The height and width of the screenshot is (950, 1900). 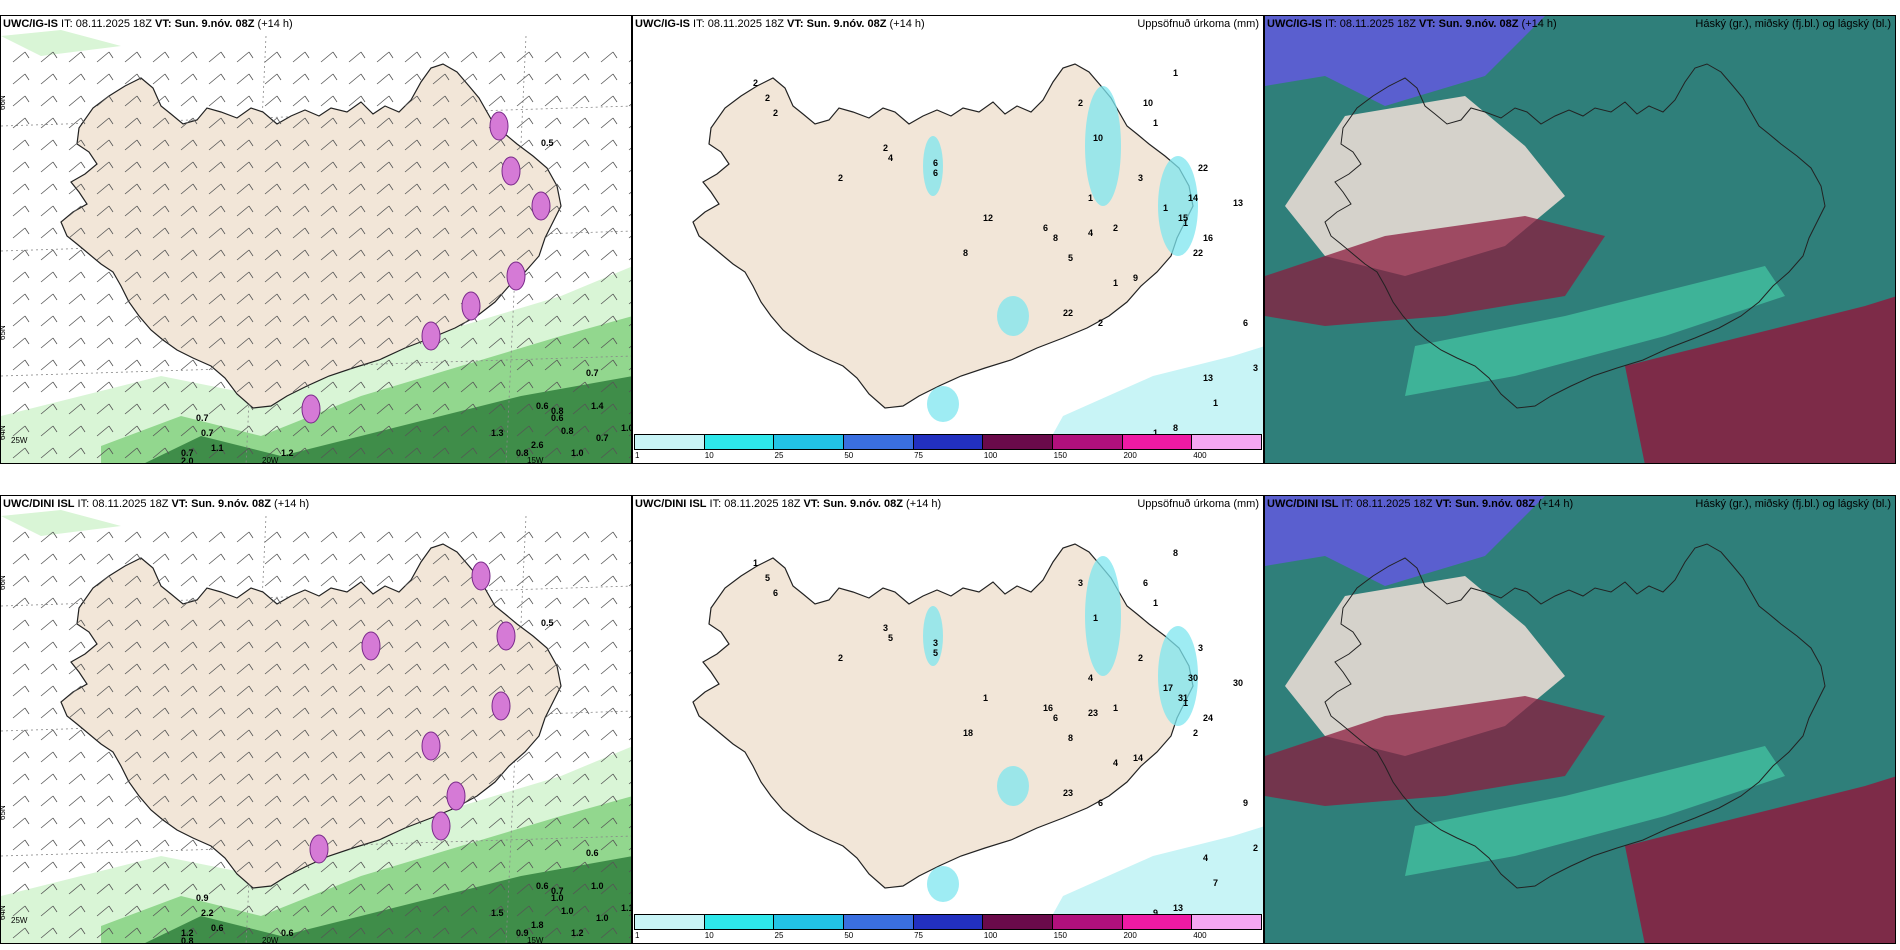 What do you see at coordinates (1200, 648) in the screenshot?
I see `precip-value: 3` at bounding box center [1200, 648].